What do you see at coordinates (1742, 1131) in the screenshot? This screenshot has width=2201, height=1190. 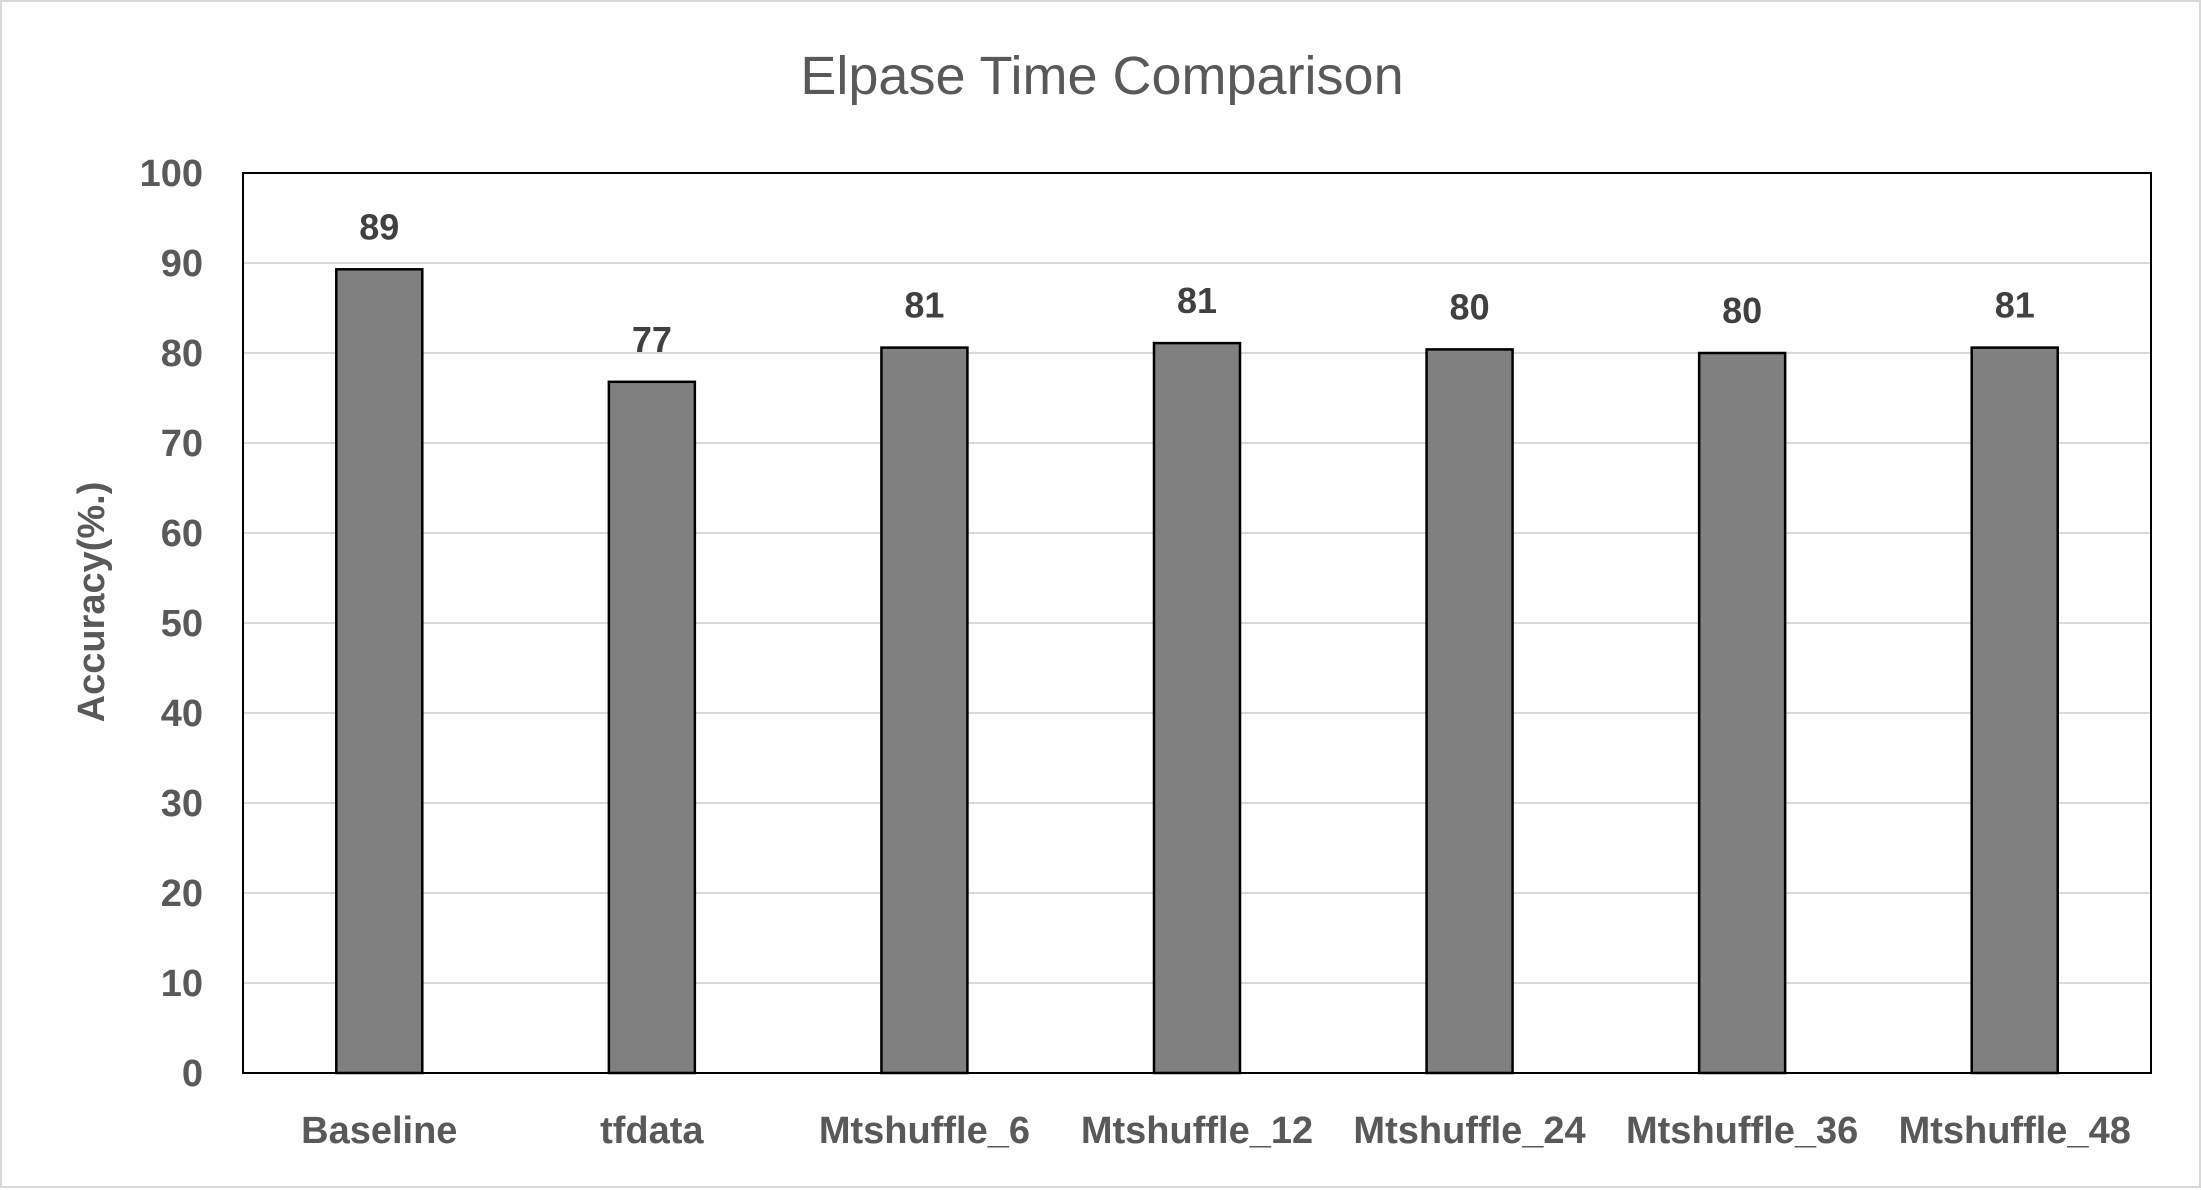 I see `x-tick-label: Mtshuffle_36` at bounding box center [1742, 1131].